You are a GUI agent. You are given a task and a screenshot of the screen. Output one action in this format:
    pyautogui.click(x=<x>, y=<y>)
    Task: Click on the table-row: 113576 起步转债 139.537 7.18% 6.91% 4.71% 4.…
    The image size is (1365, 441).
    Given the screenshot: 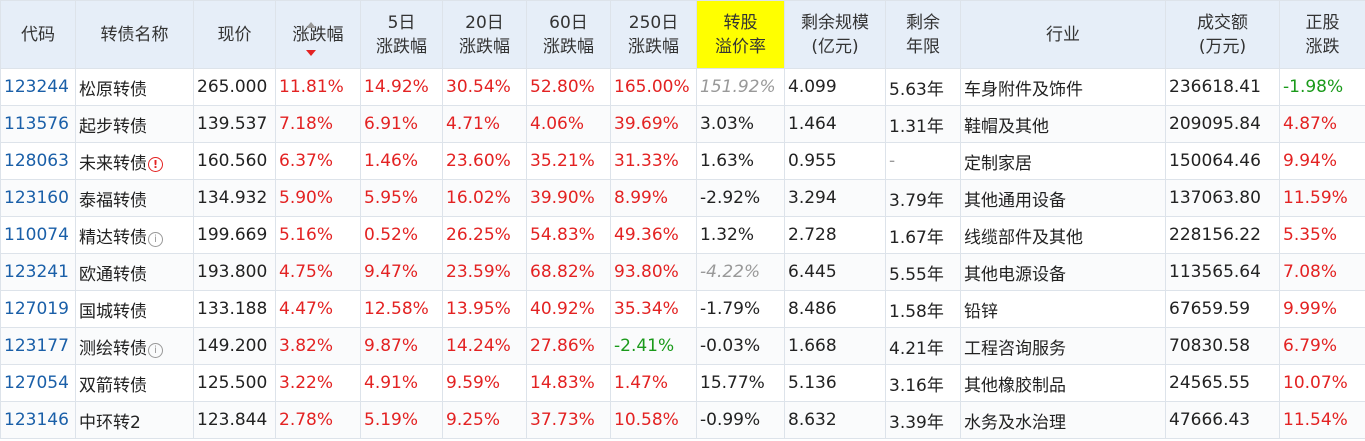 What is the action you would take?
    pyautogui.click(x=682, y=124)
    